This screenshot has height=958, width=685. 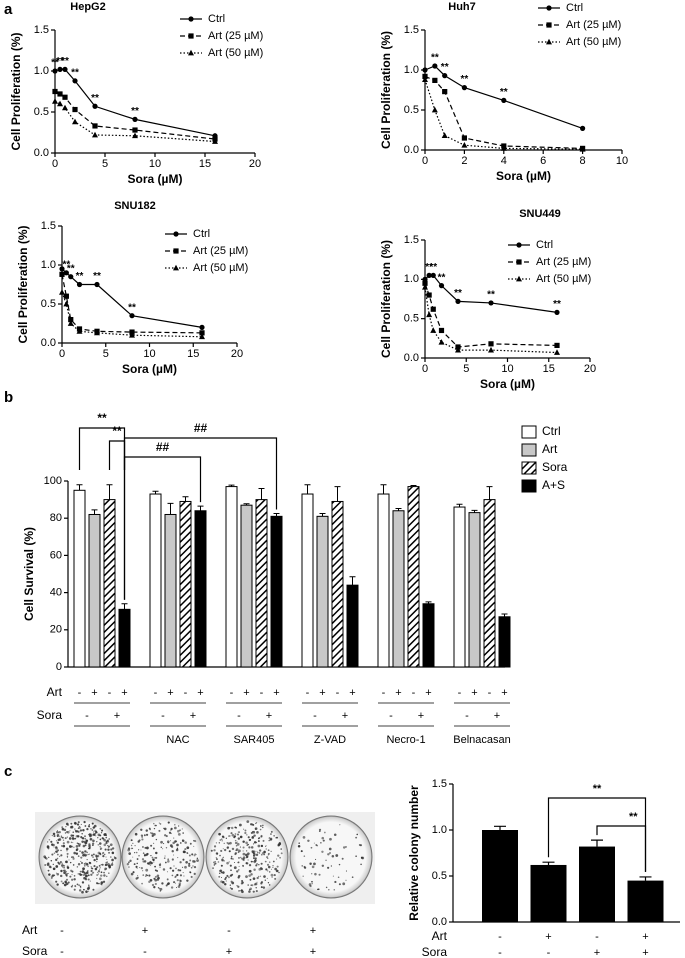 I want to click on category-label: NAC, so click(x=177, y=740).